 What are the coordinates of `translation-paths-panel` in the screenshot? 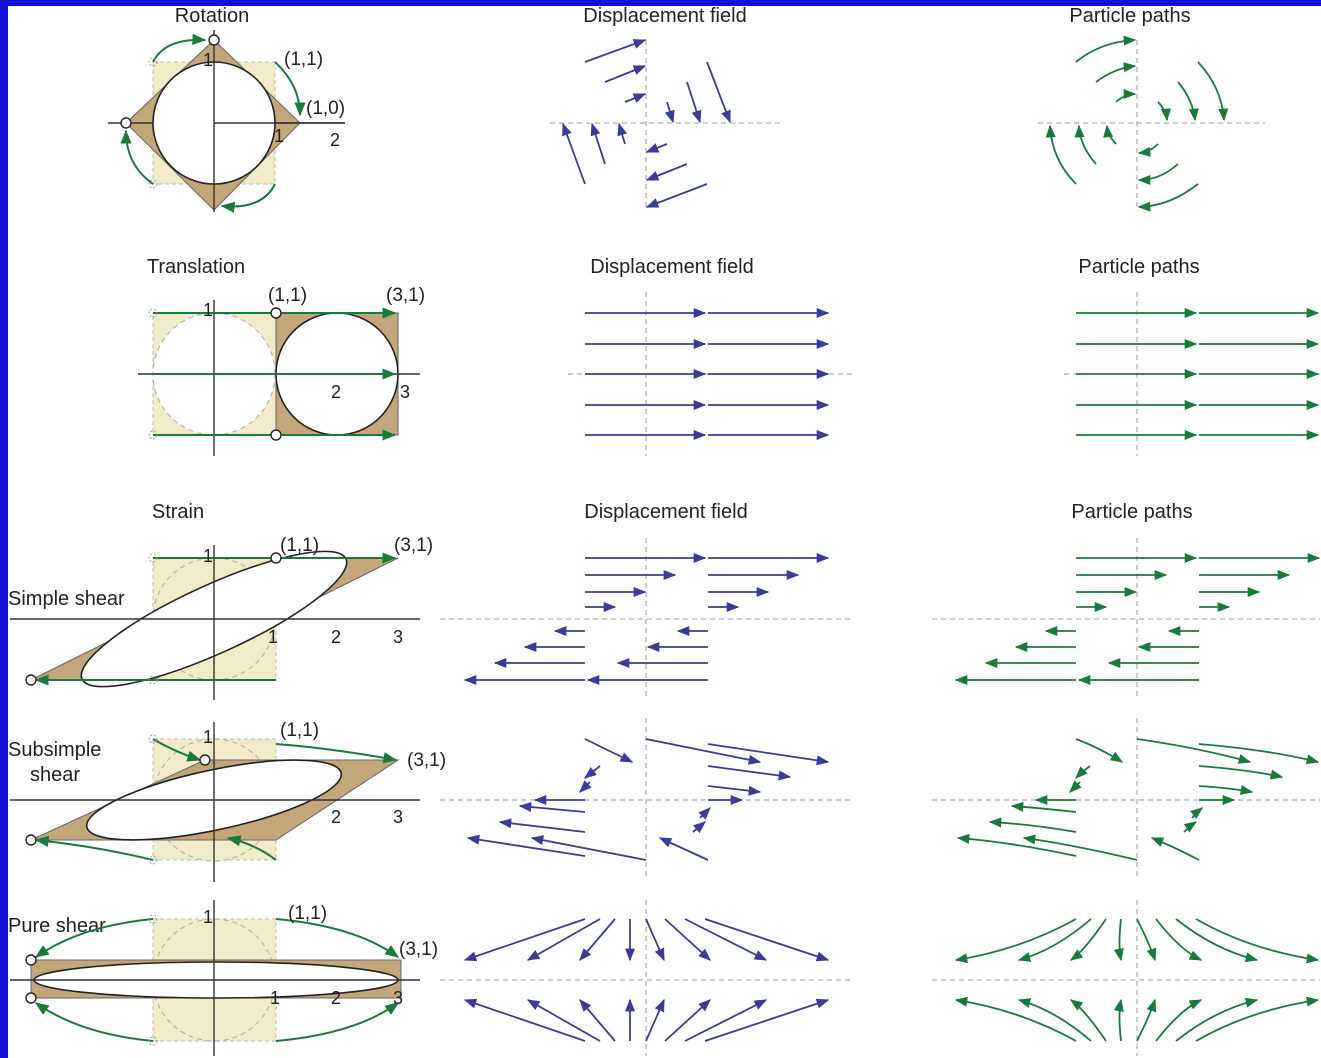 It's located at (1192, 374).